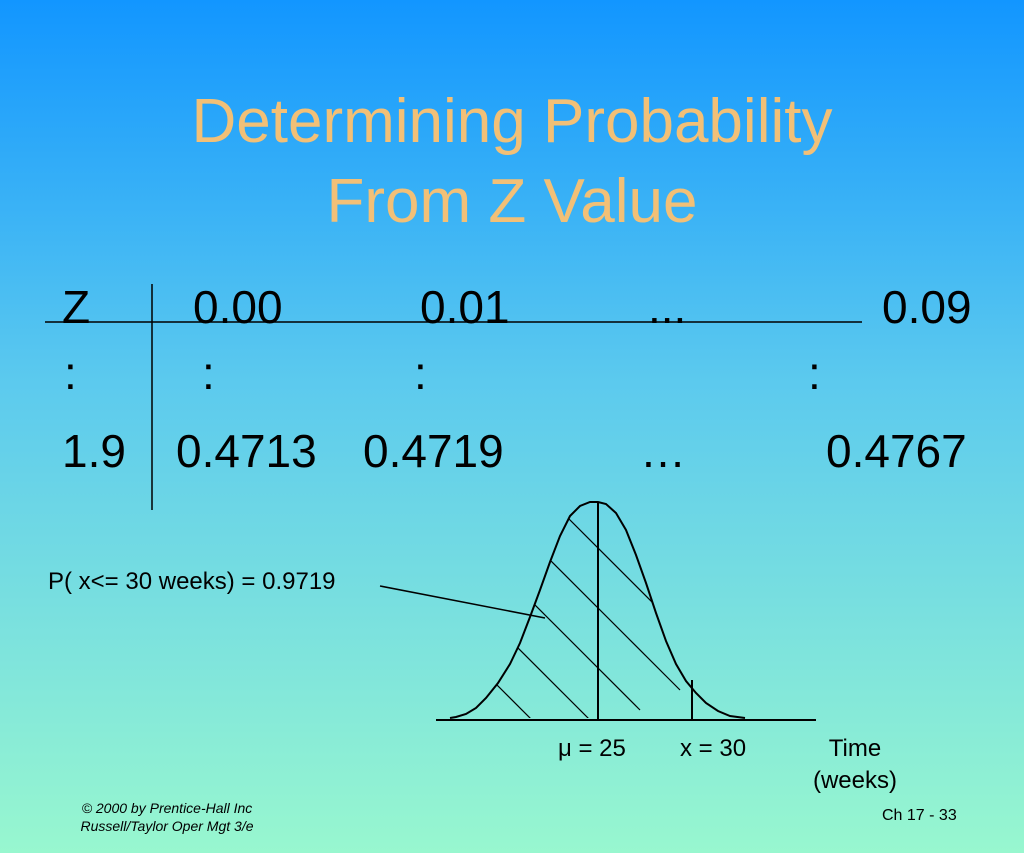 The image size is (1024, 853). What do you see at coordinates (854, 780) in the screenshot?
I see `axis-label-line-2: (weeks)` at bounding box center [854, 780].